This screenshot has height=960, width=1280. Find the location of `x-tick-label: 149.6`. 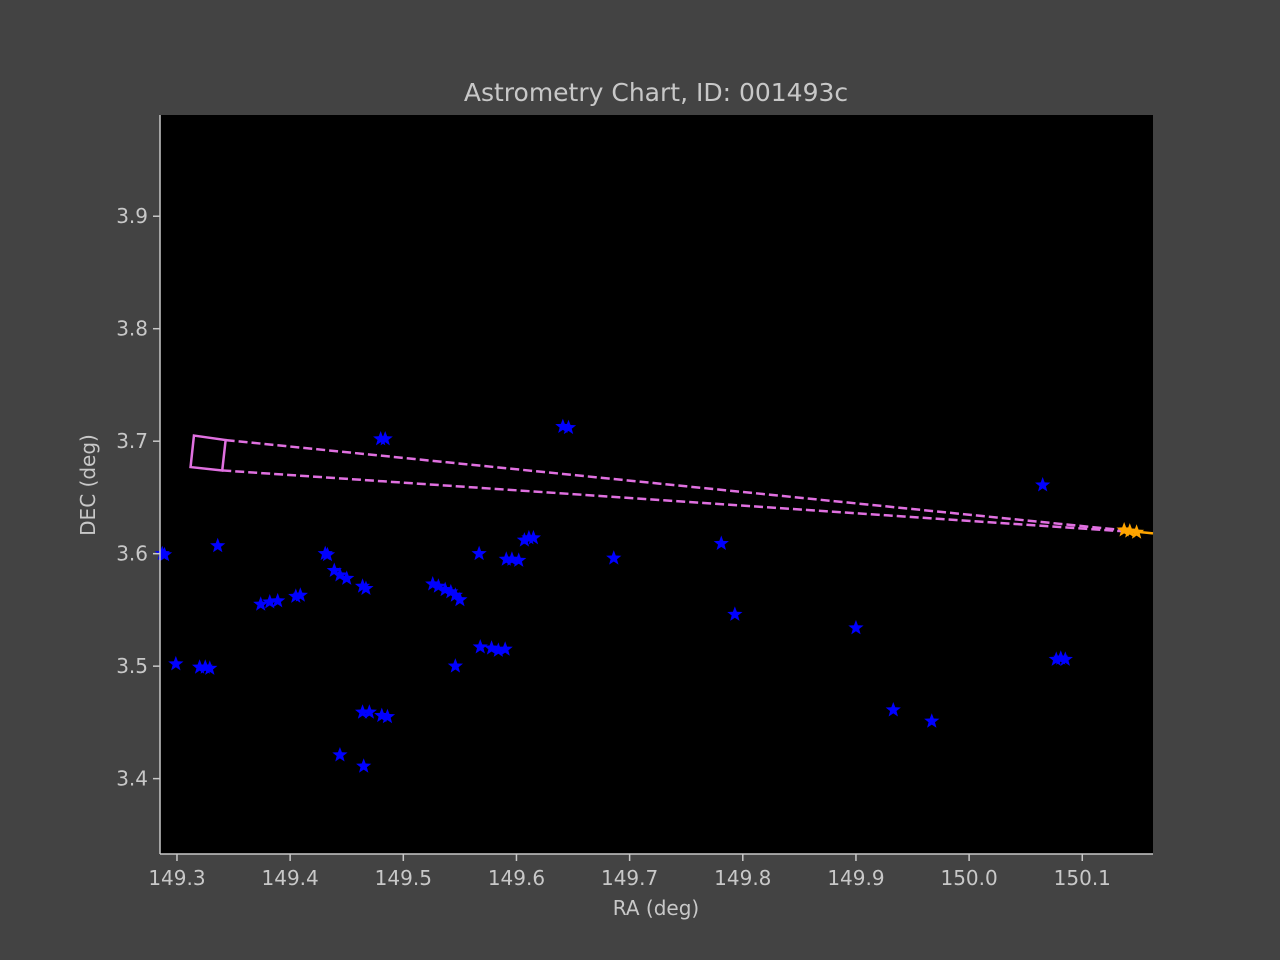

x-tick-label: 149.6 is located at coordinates (516, 878).